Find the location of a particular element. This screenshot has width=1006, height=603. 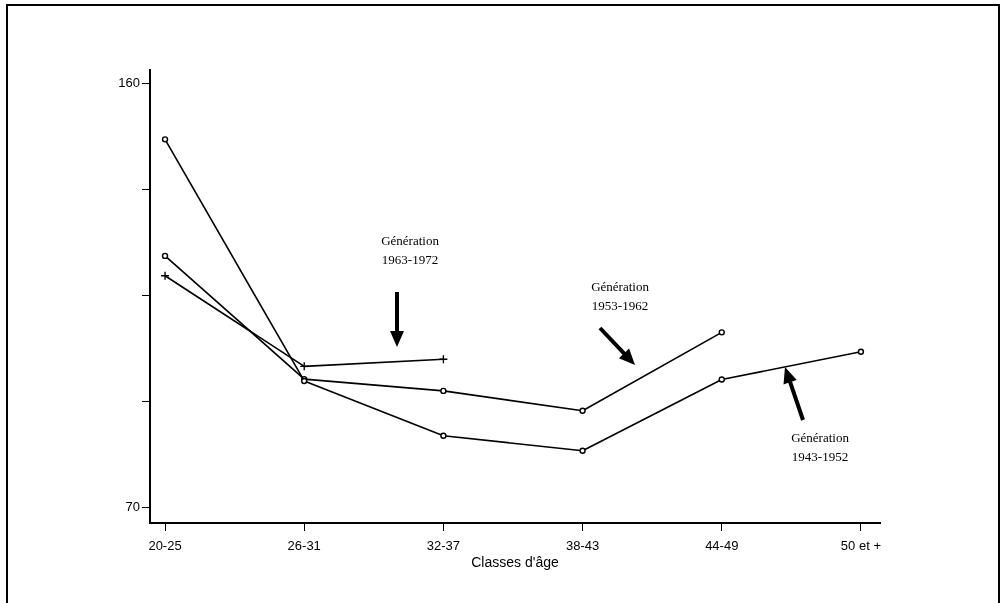

x-tick-label: 50 et + is located at coordinates (860, 546).